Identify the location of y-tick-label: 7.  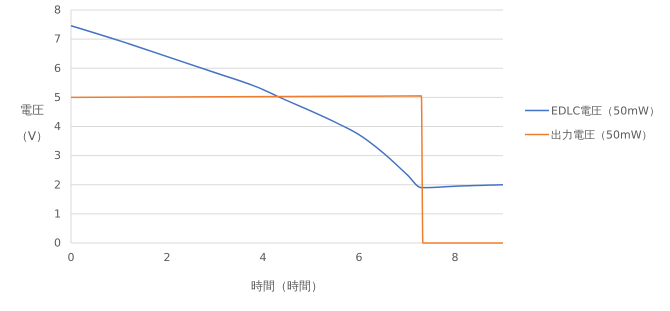
(57, 39).